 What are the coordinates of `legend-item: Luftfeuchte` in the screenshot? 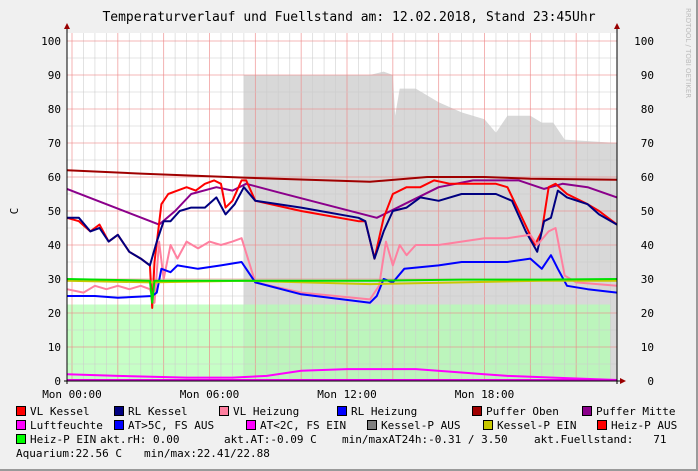 It's located at (59, 425).